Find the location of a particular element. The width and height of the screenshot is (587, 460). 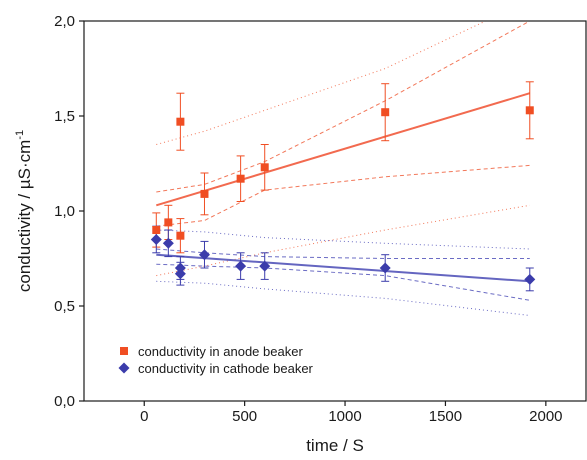

x-tick-label: 1000 is located at coordinates (344, 416).